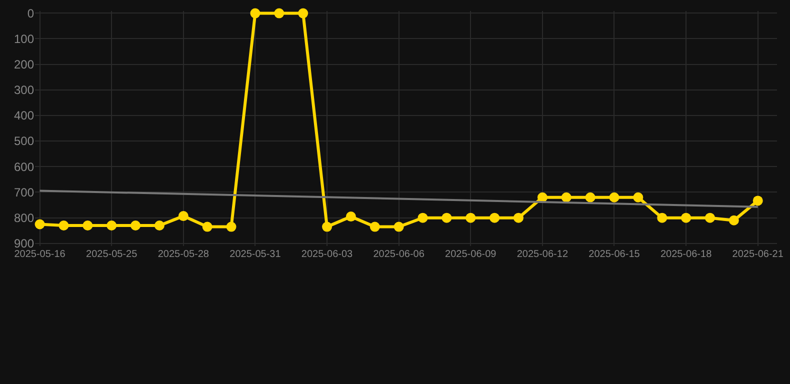 This screenshot has height=384, width=790. What do you see at coordinates (40, 254) in the screenshot?
I see `x-tick-label: 2025-05-16` at bounding box center [40, 254].